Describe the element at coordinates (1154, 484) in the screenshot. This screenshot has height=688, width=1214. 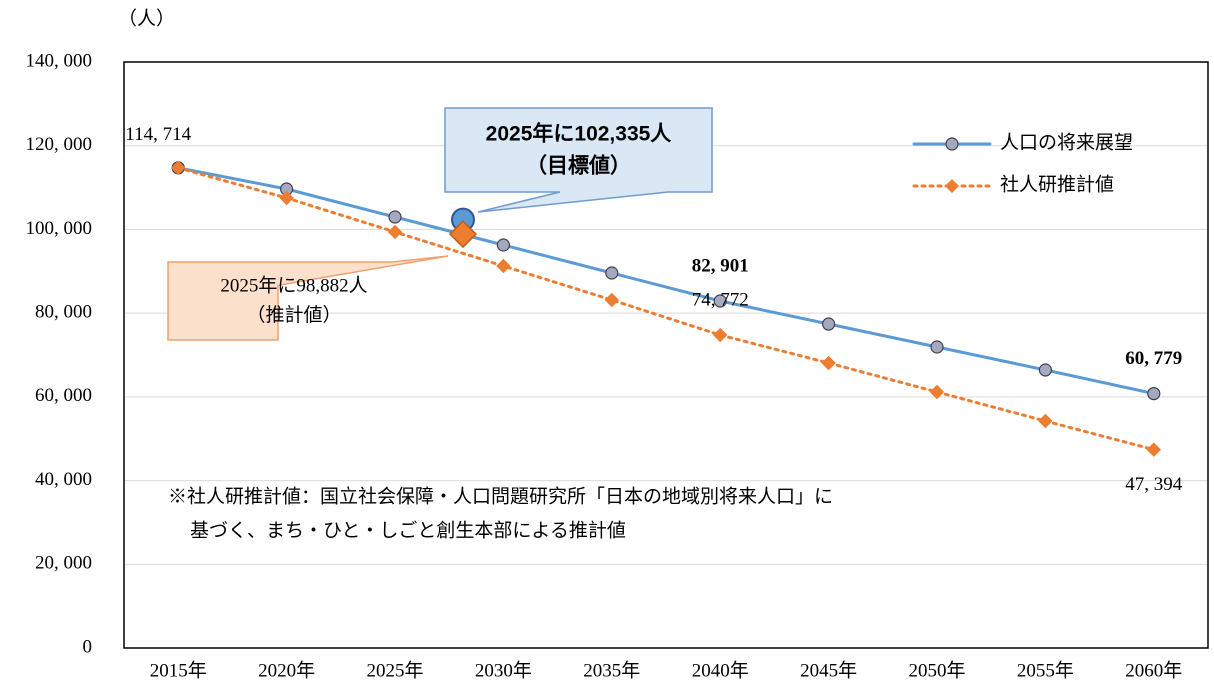
I see `data-label: 47, 394` at that location.